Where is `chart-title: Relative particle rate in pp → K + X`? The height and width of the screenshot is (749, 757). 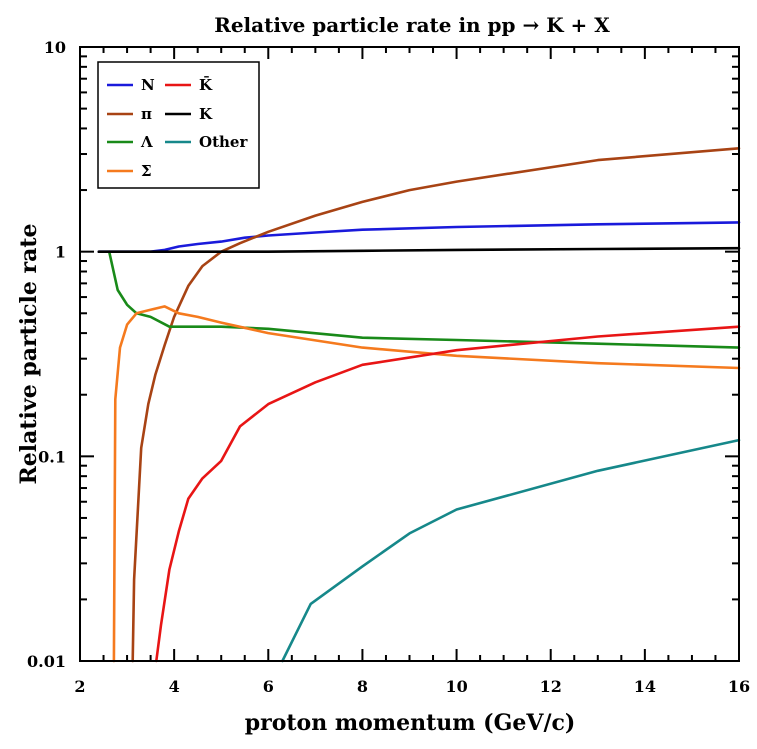
chart-title: Relative particle rate in pp → K + X is located at coordinates (412, 25).